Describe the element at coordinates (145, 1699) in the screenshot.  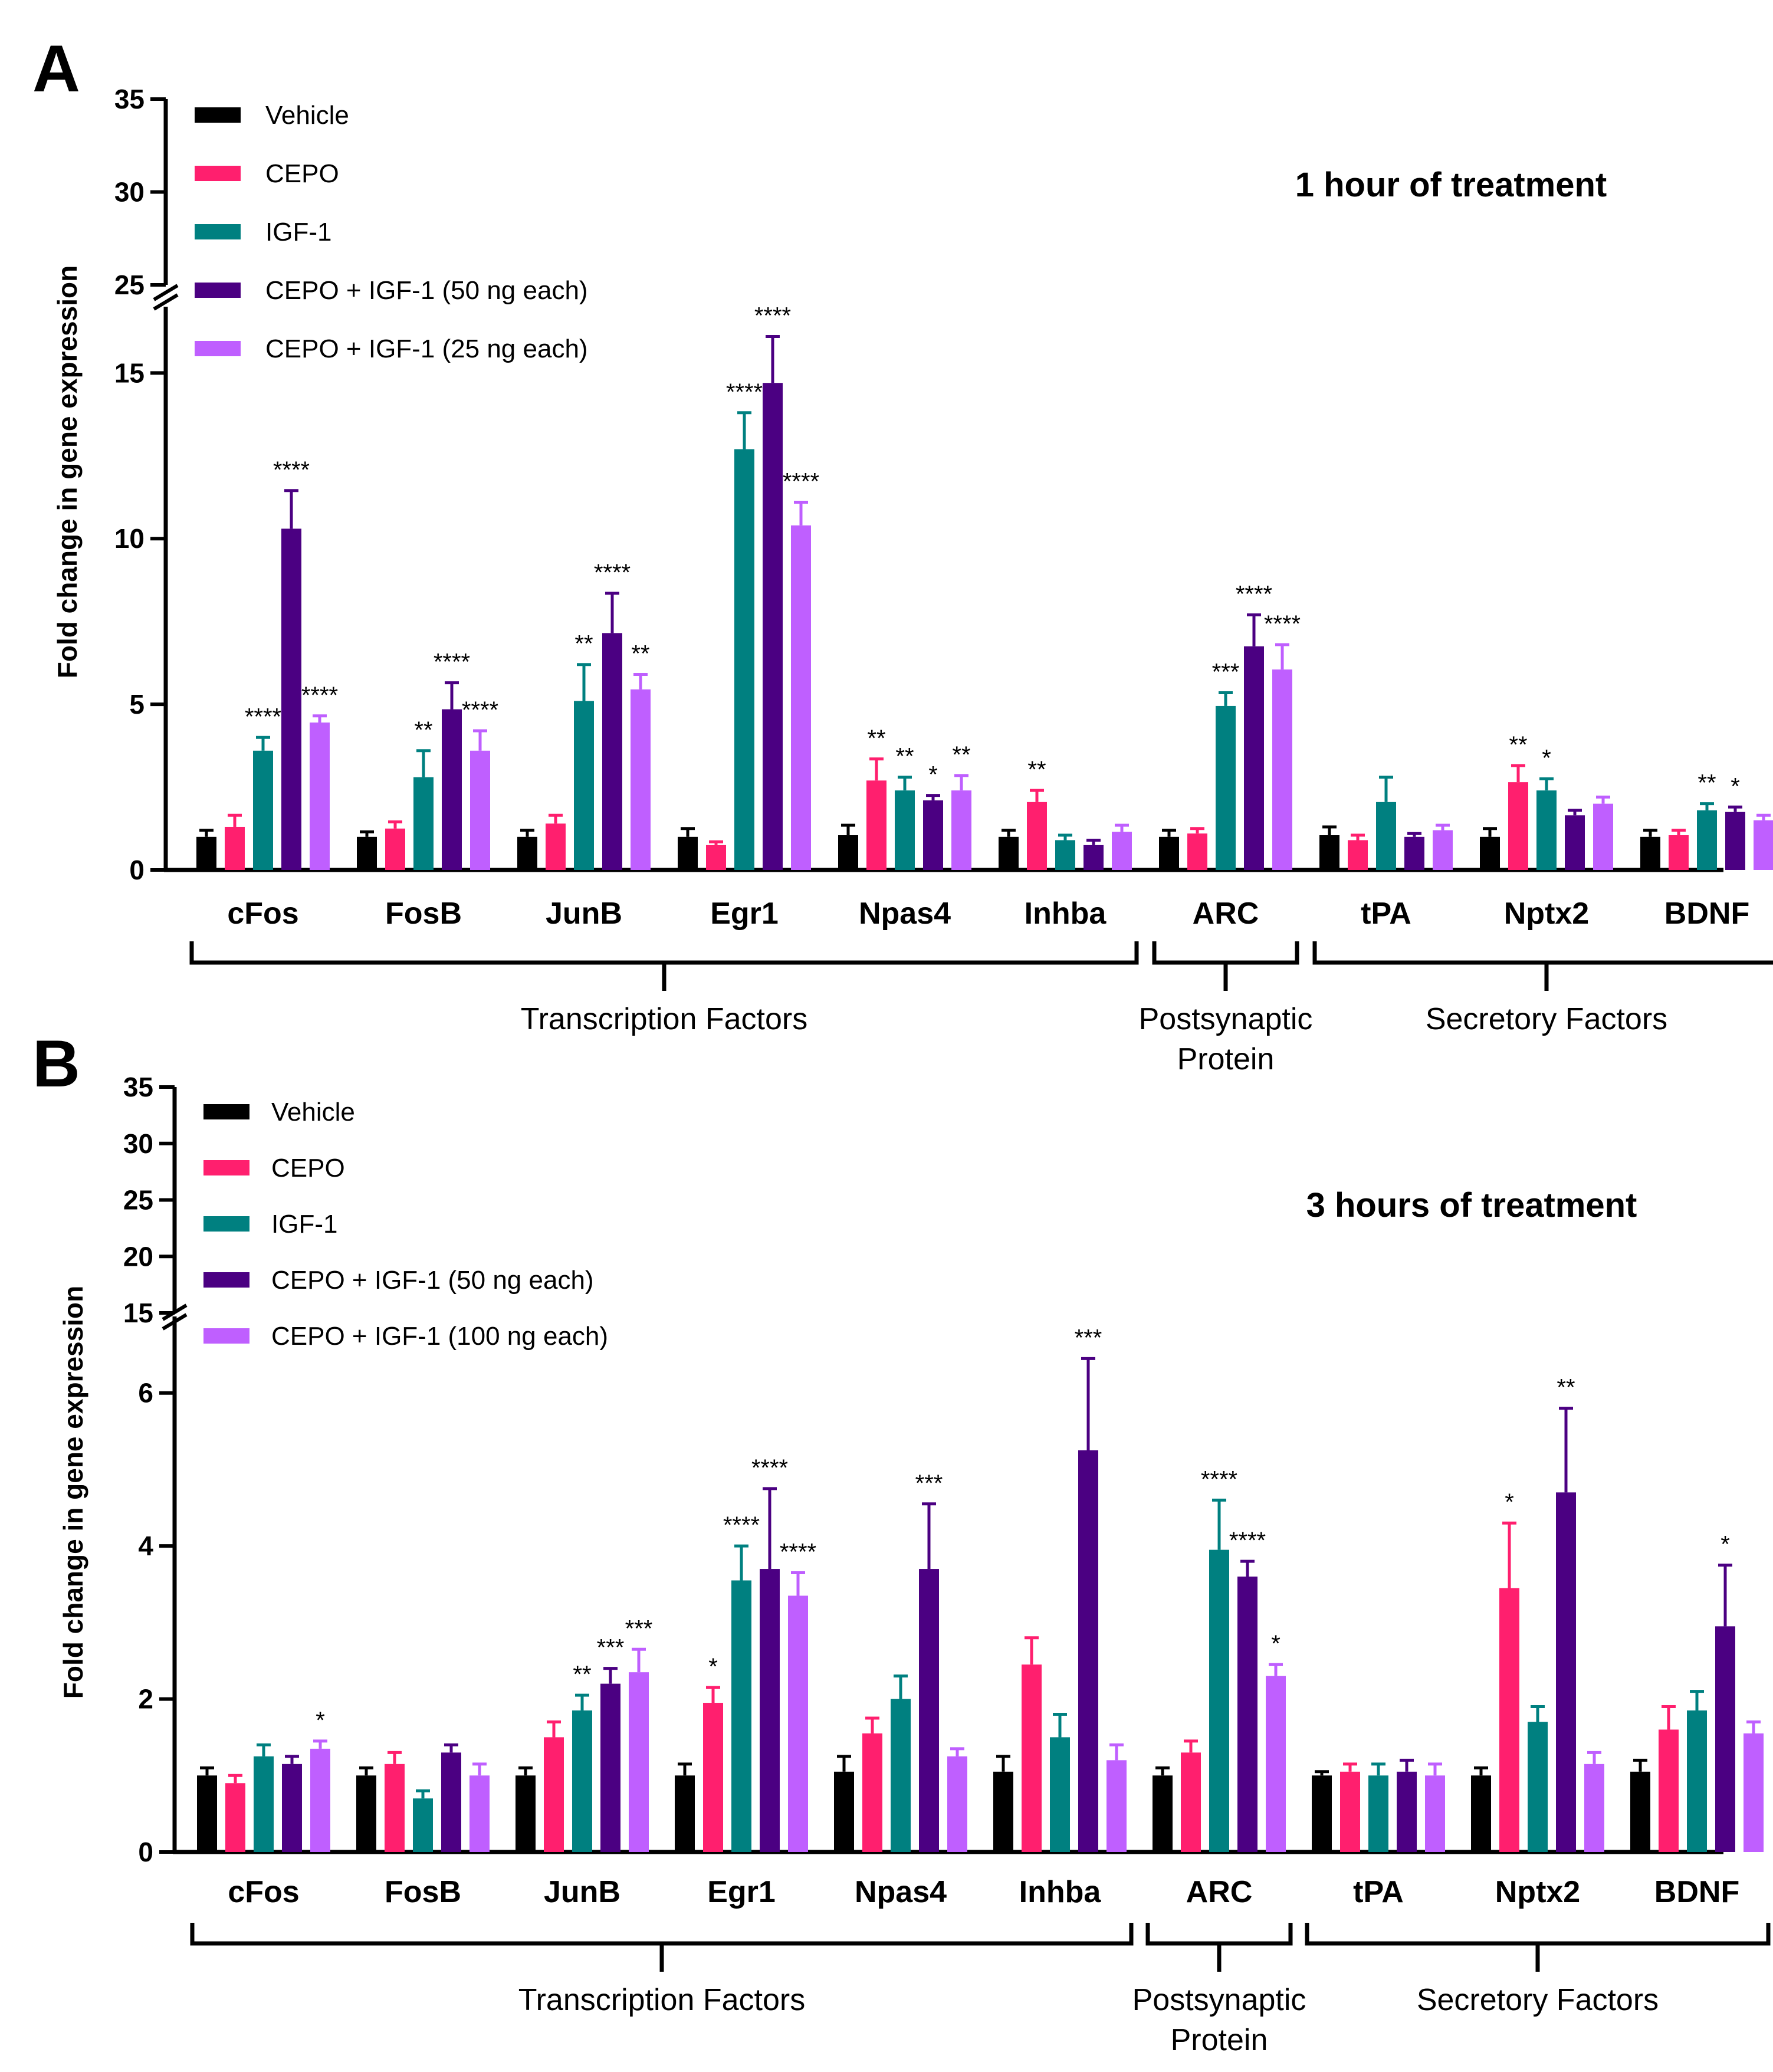
I see `y-tick-label: 2` at that location.